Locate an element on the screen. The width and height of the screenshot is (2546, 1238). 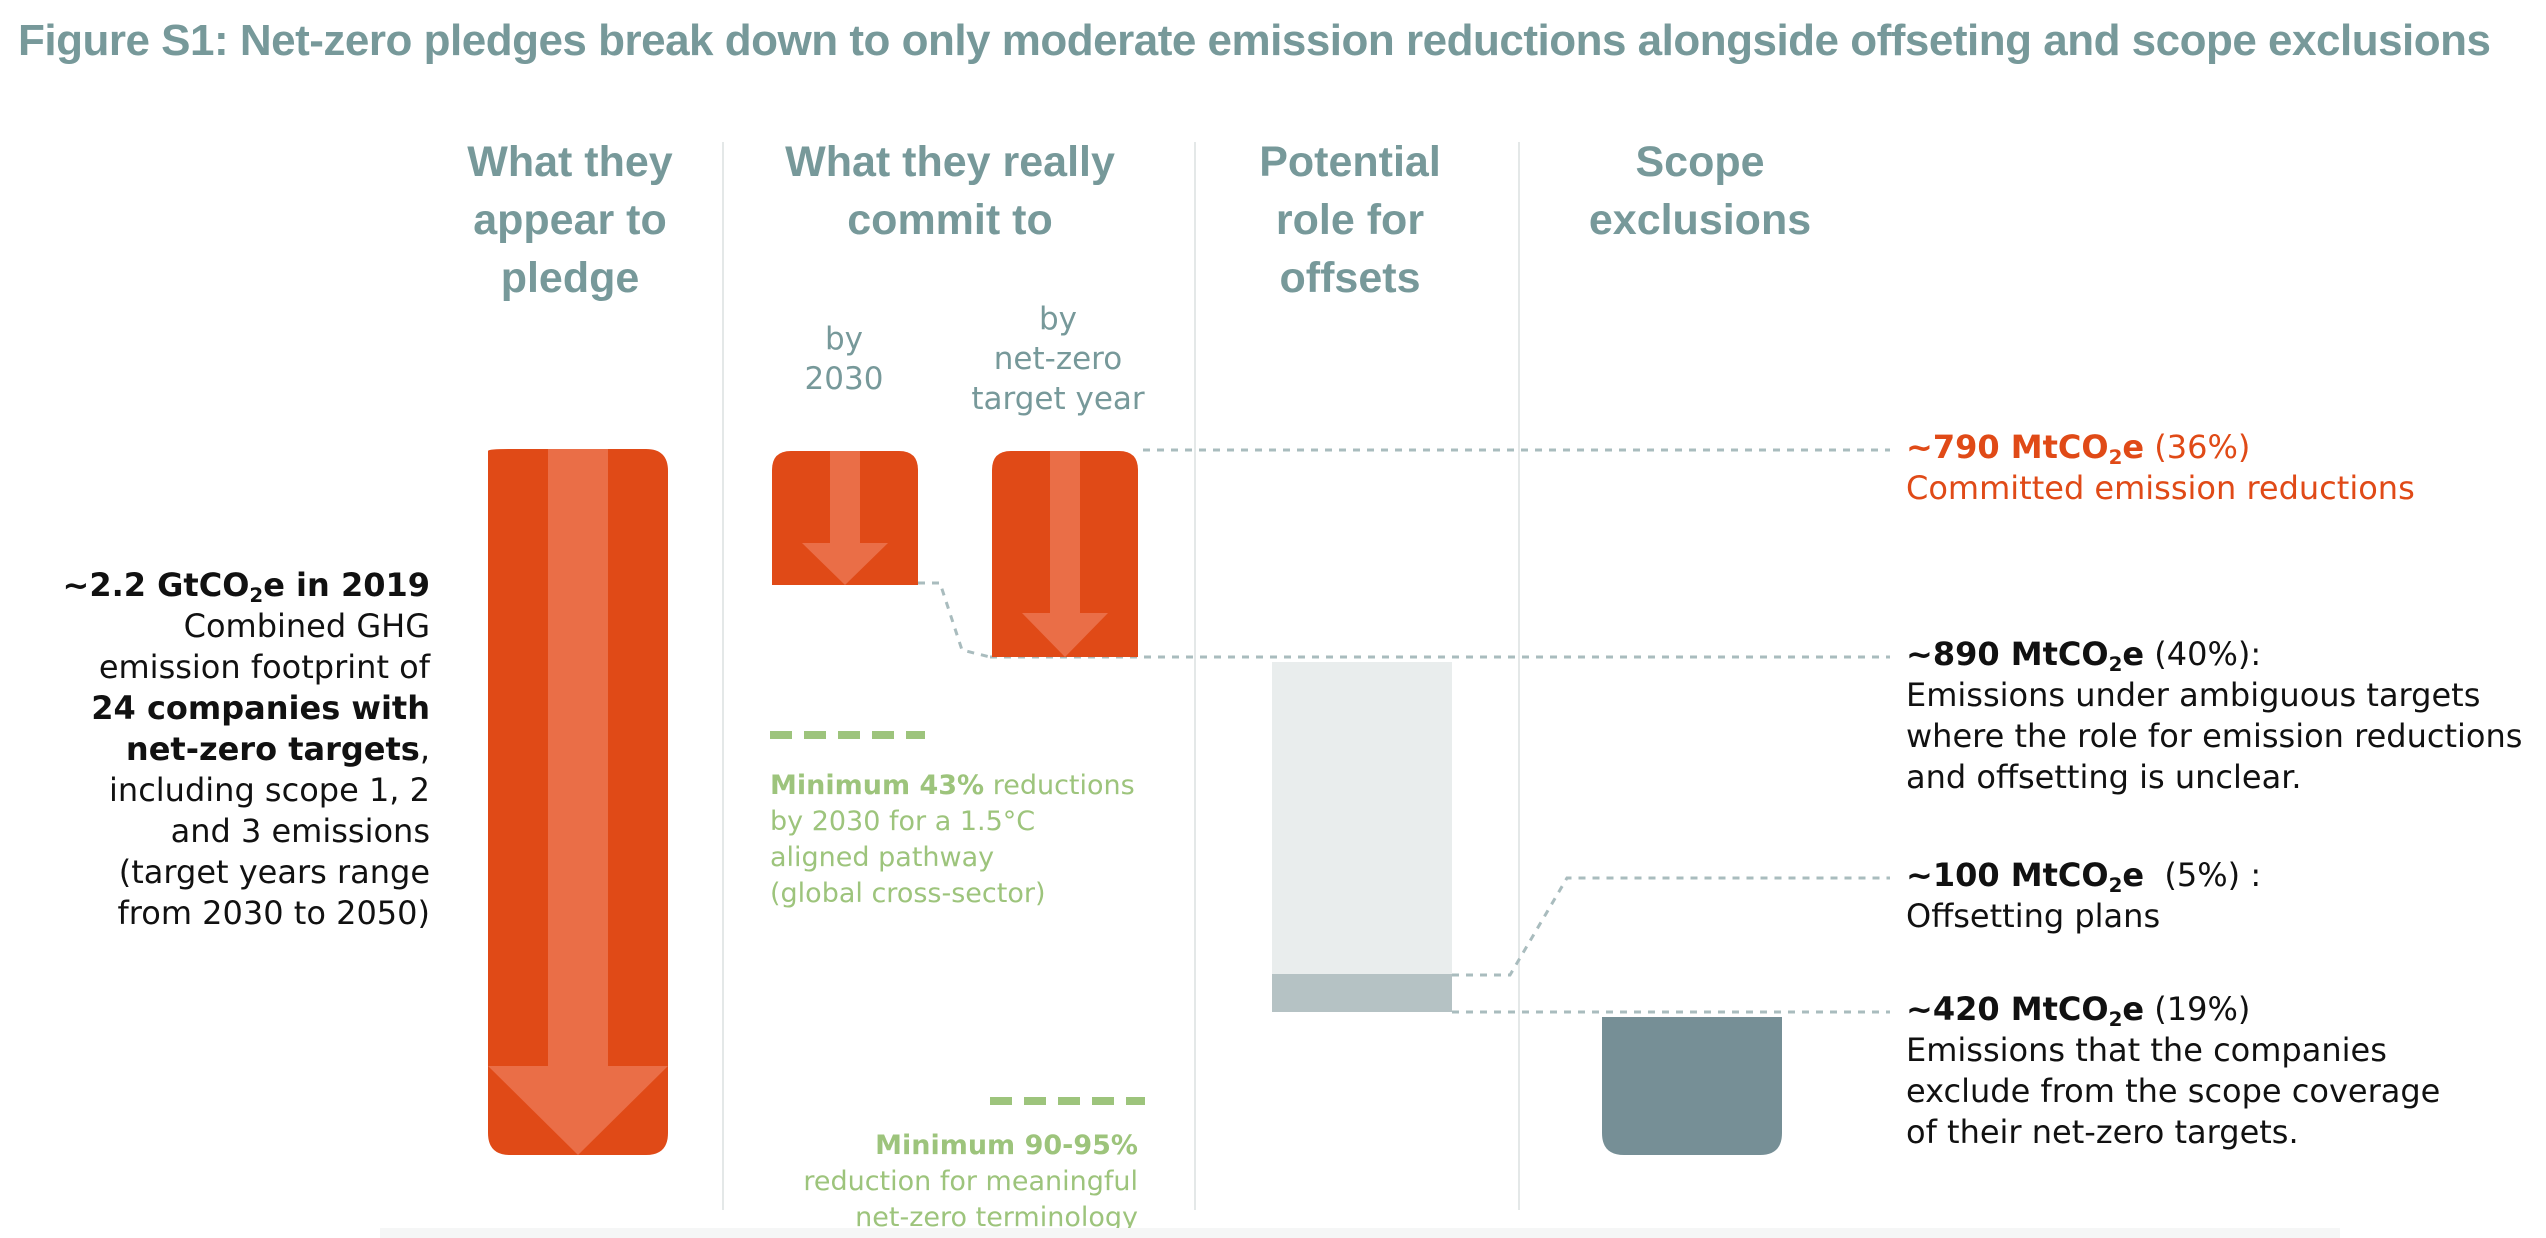
annotation-line: from 2030 to 2050) is located at coordinates (273, 913).